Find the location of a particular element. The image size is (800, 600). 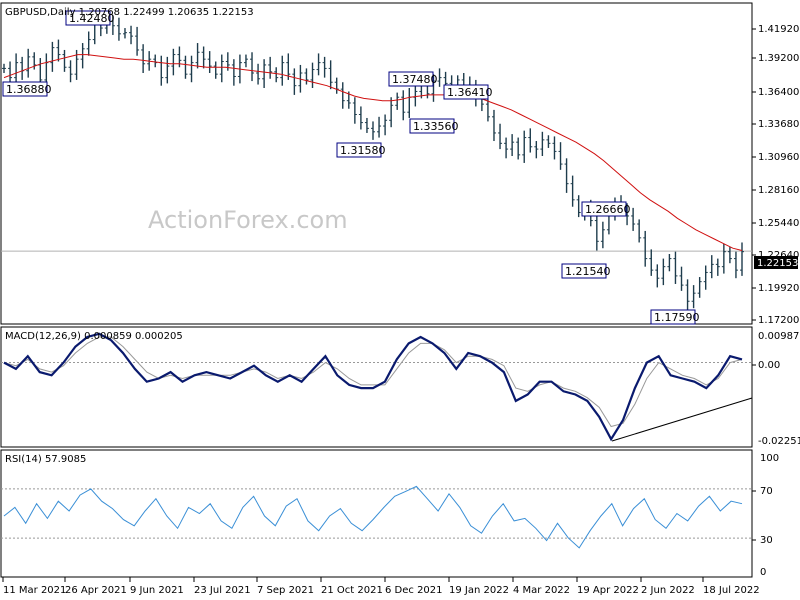

annotation-1-42480: 1.42480 is located at coordinates (90, 18).